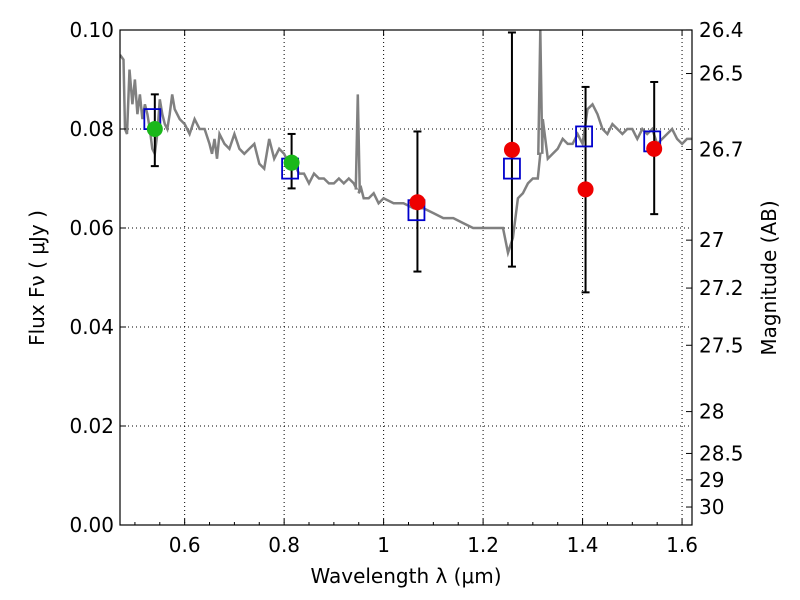 The height and width of the screenshot is (600, 800). Describe the element at coordinates (405, 576) in the screenshot. I see `x-axis-label: Wavelength λ (μm)` at that location.